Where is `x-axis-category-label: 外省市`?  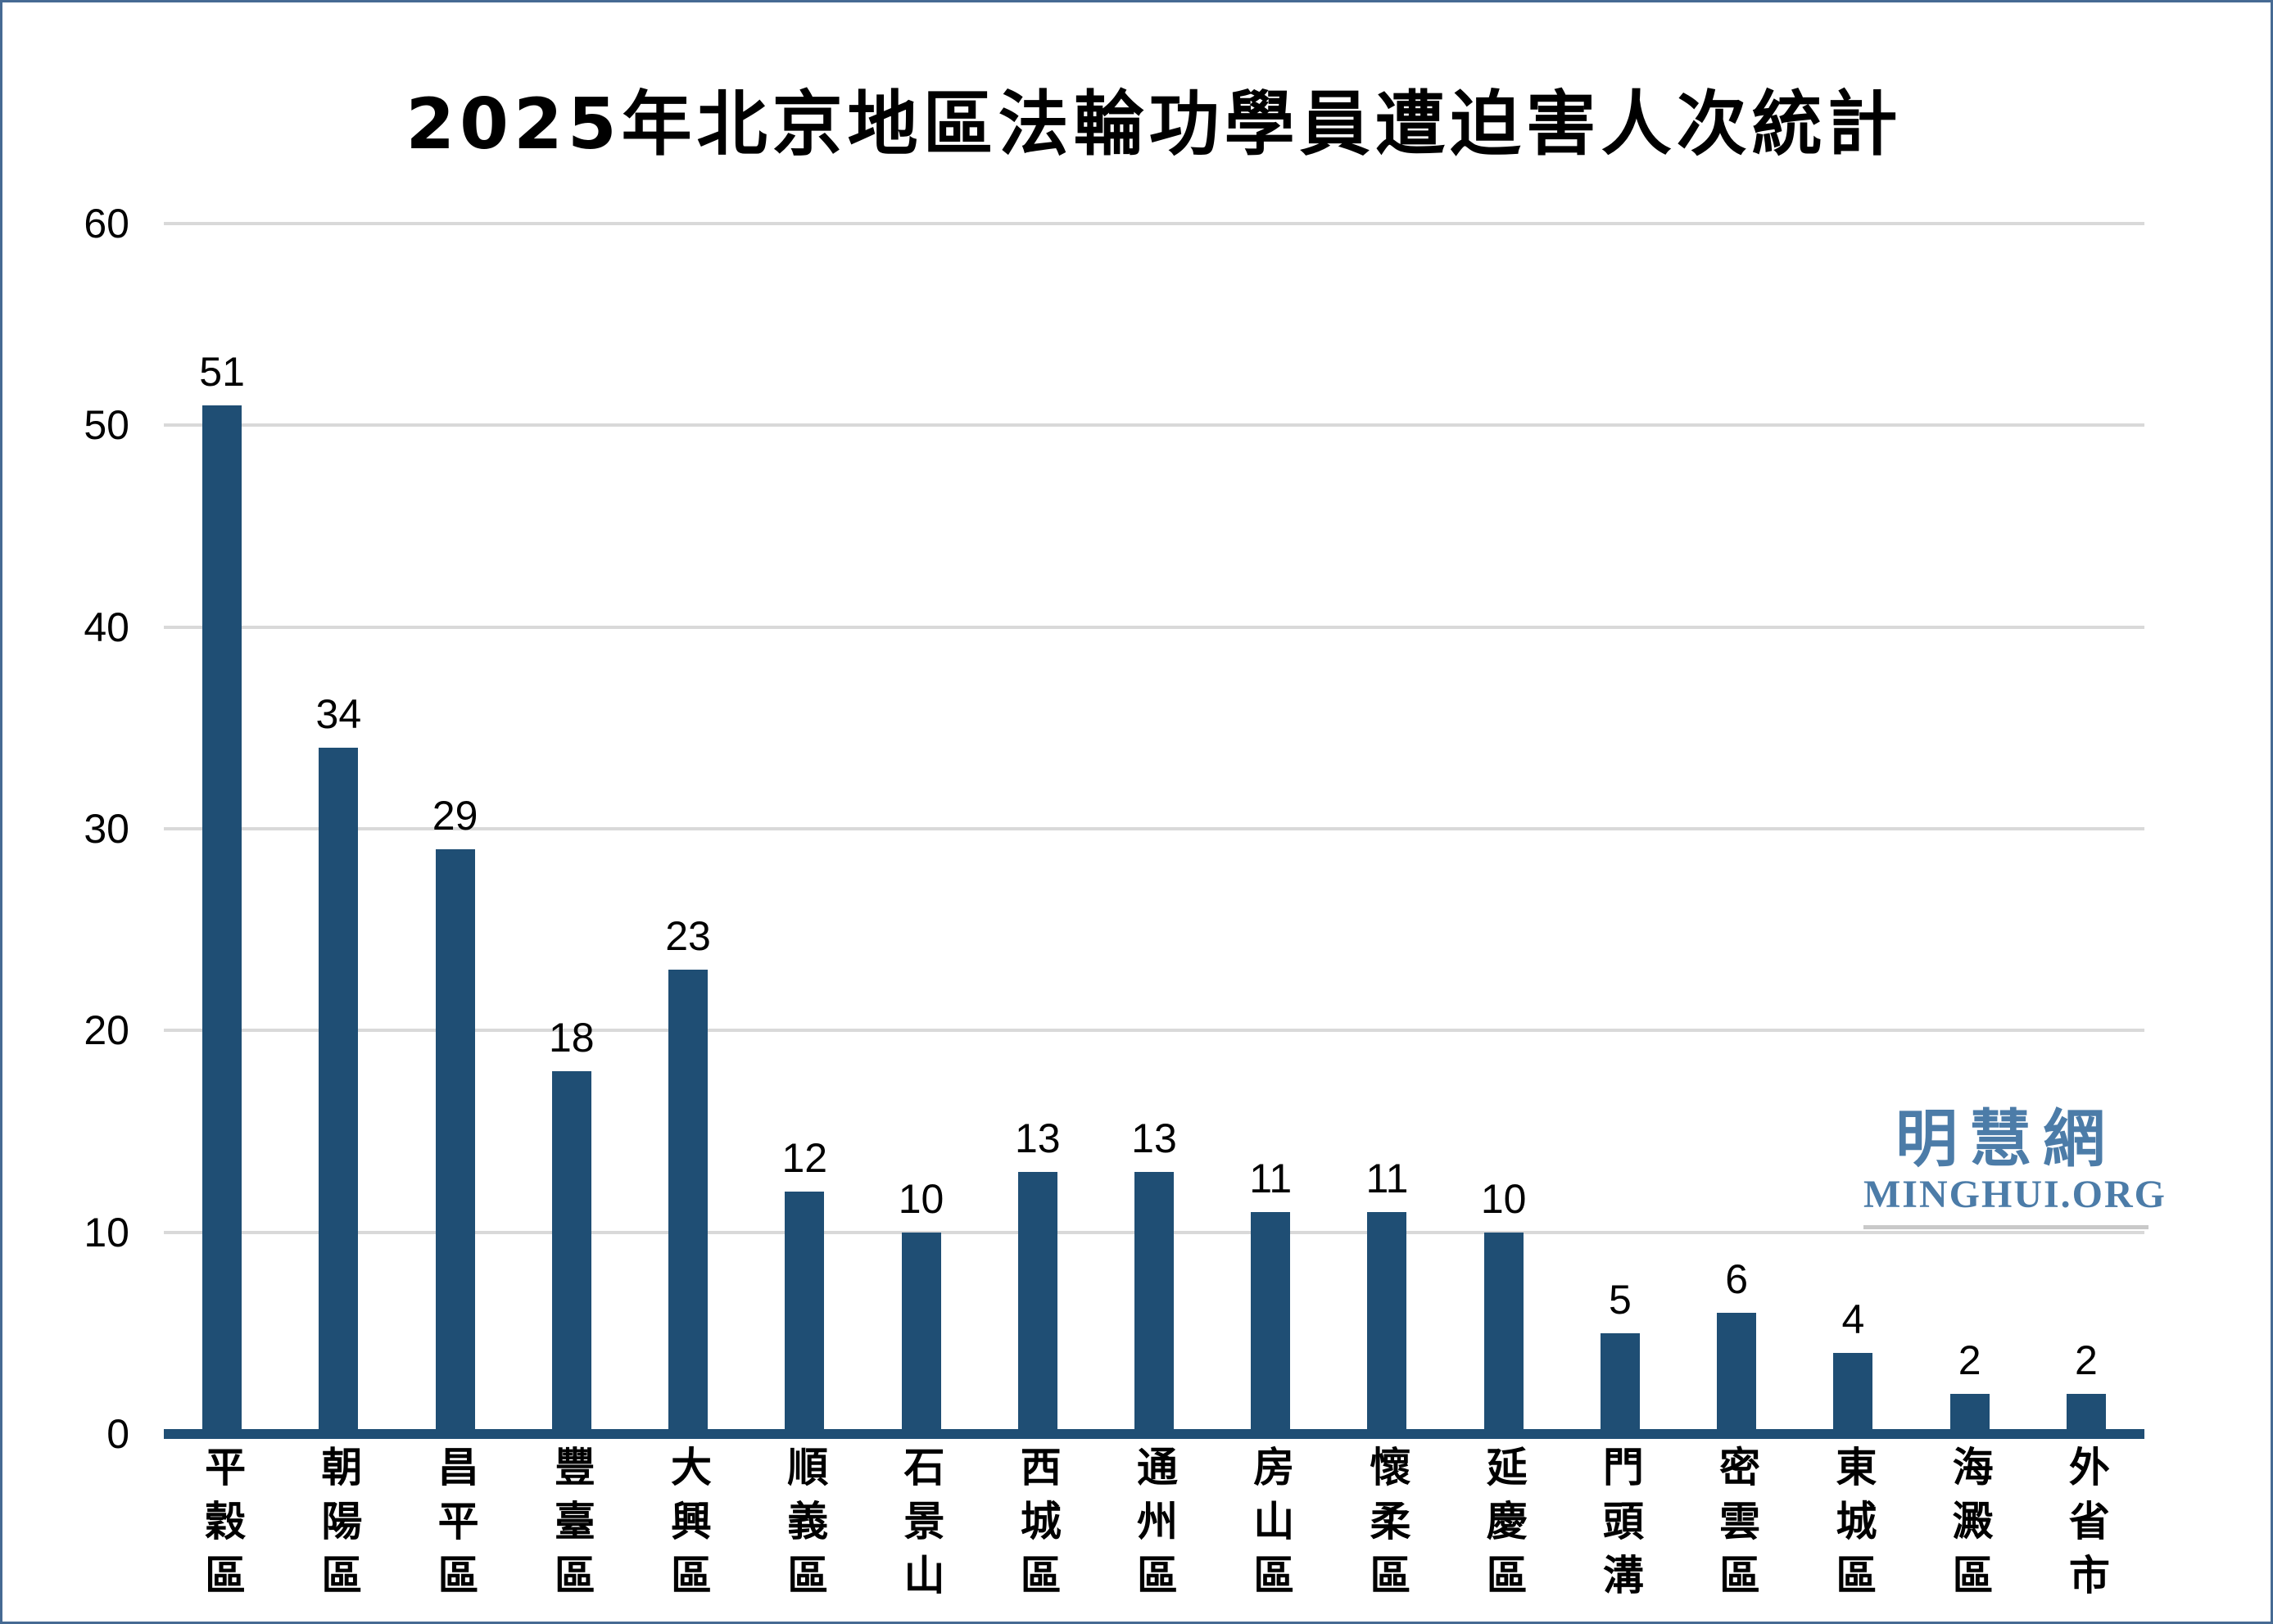 x-axis-category-label: 外省市 is located at coordinates (2086, 1526).